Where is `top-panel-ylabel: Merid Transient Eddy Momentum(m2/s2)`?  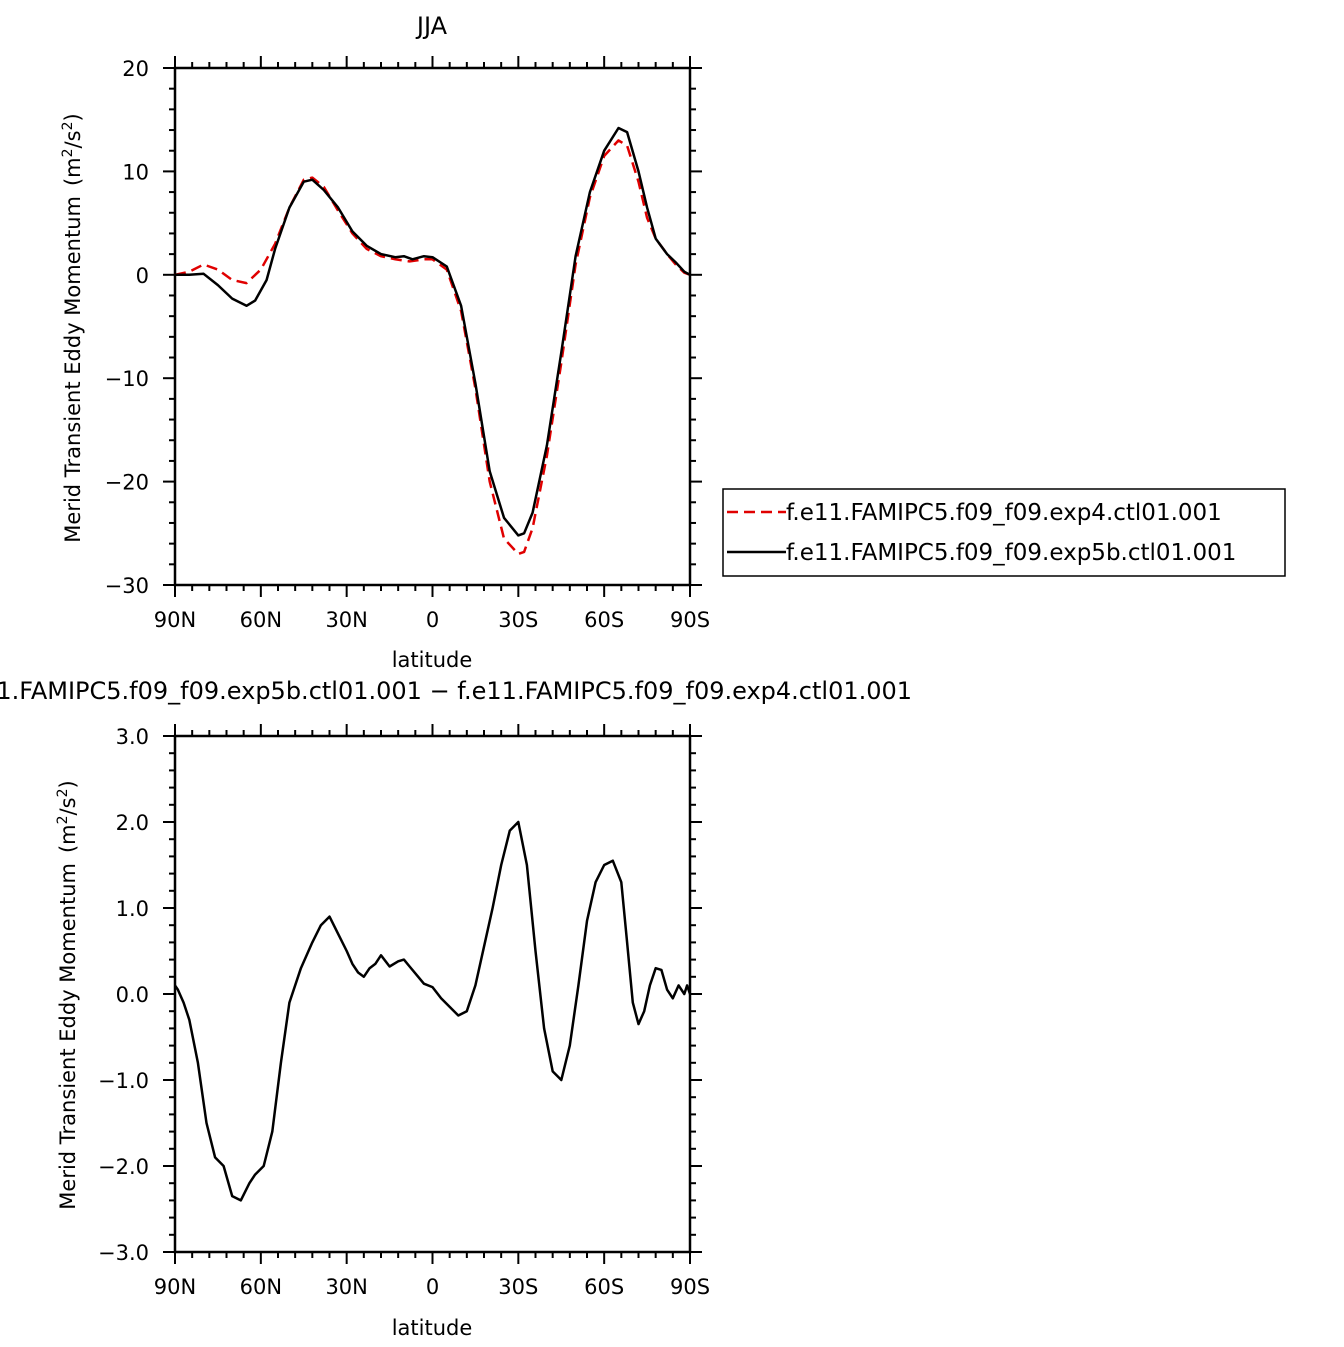
top-panel-ylabel: Merid Transient Eddy Momentum(m2/s2) is located at coordinates (72, 327).